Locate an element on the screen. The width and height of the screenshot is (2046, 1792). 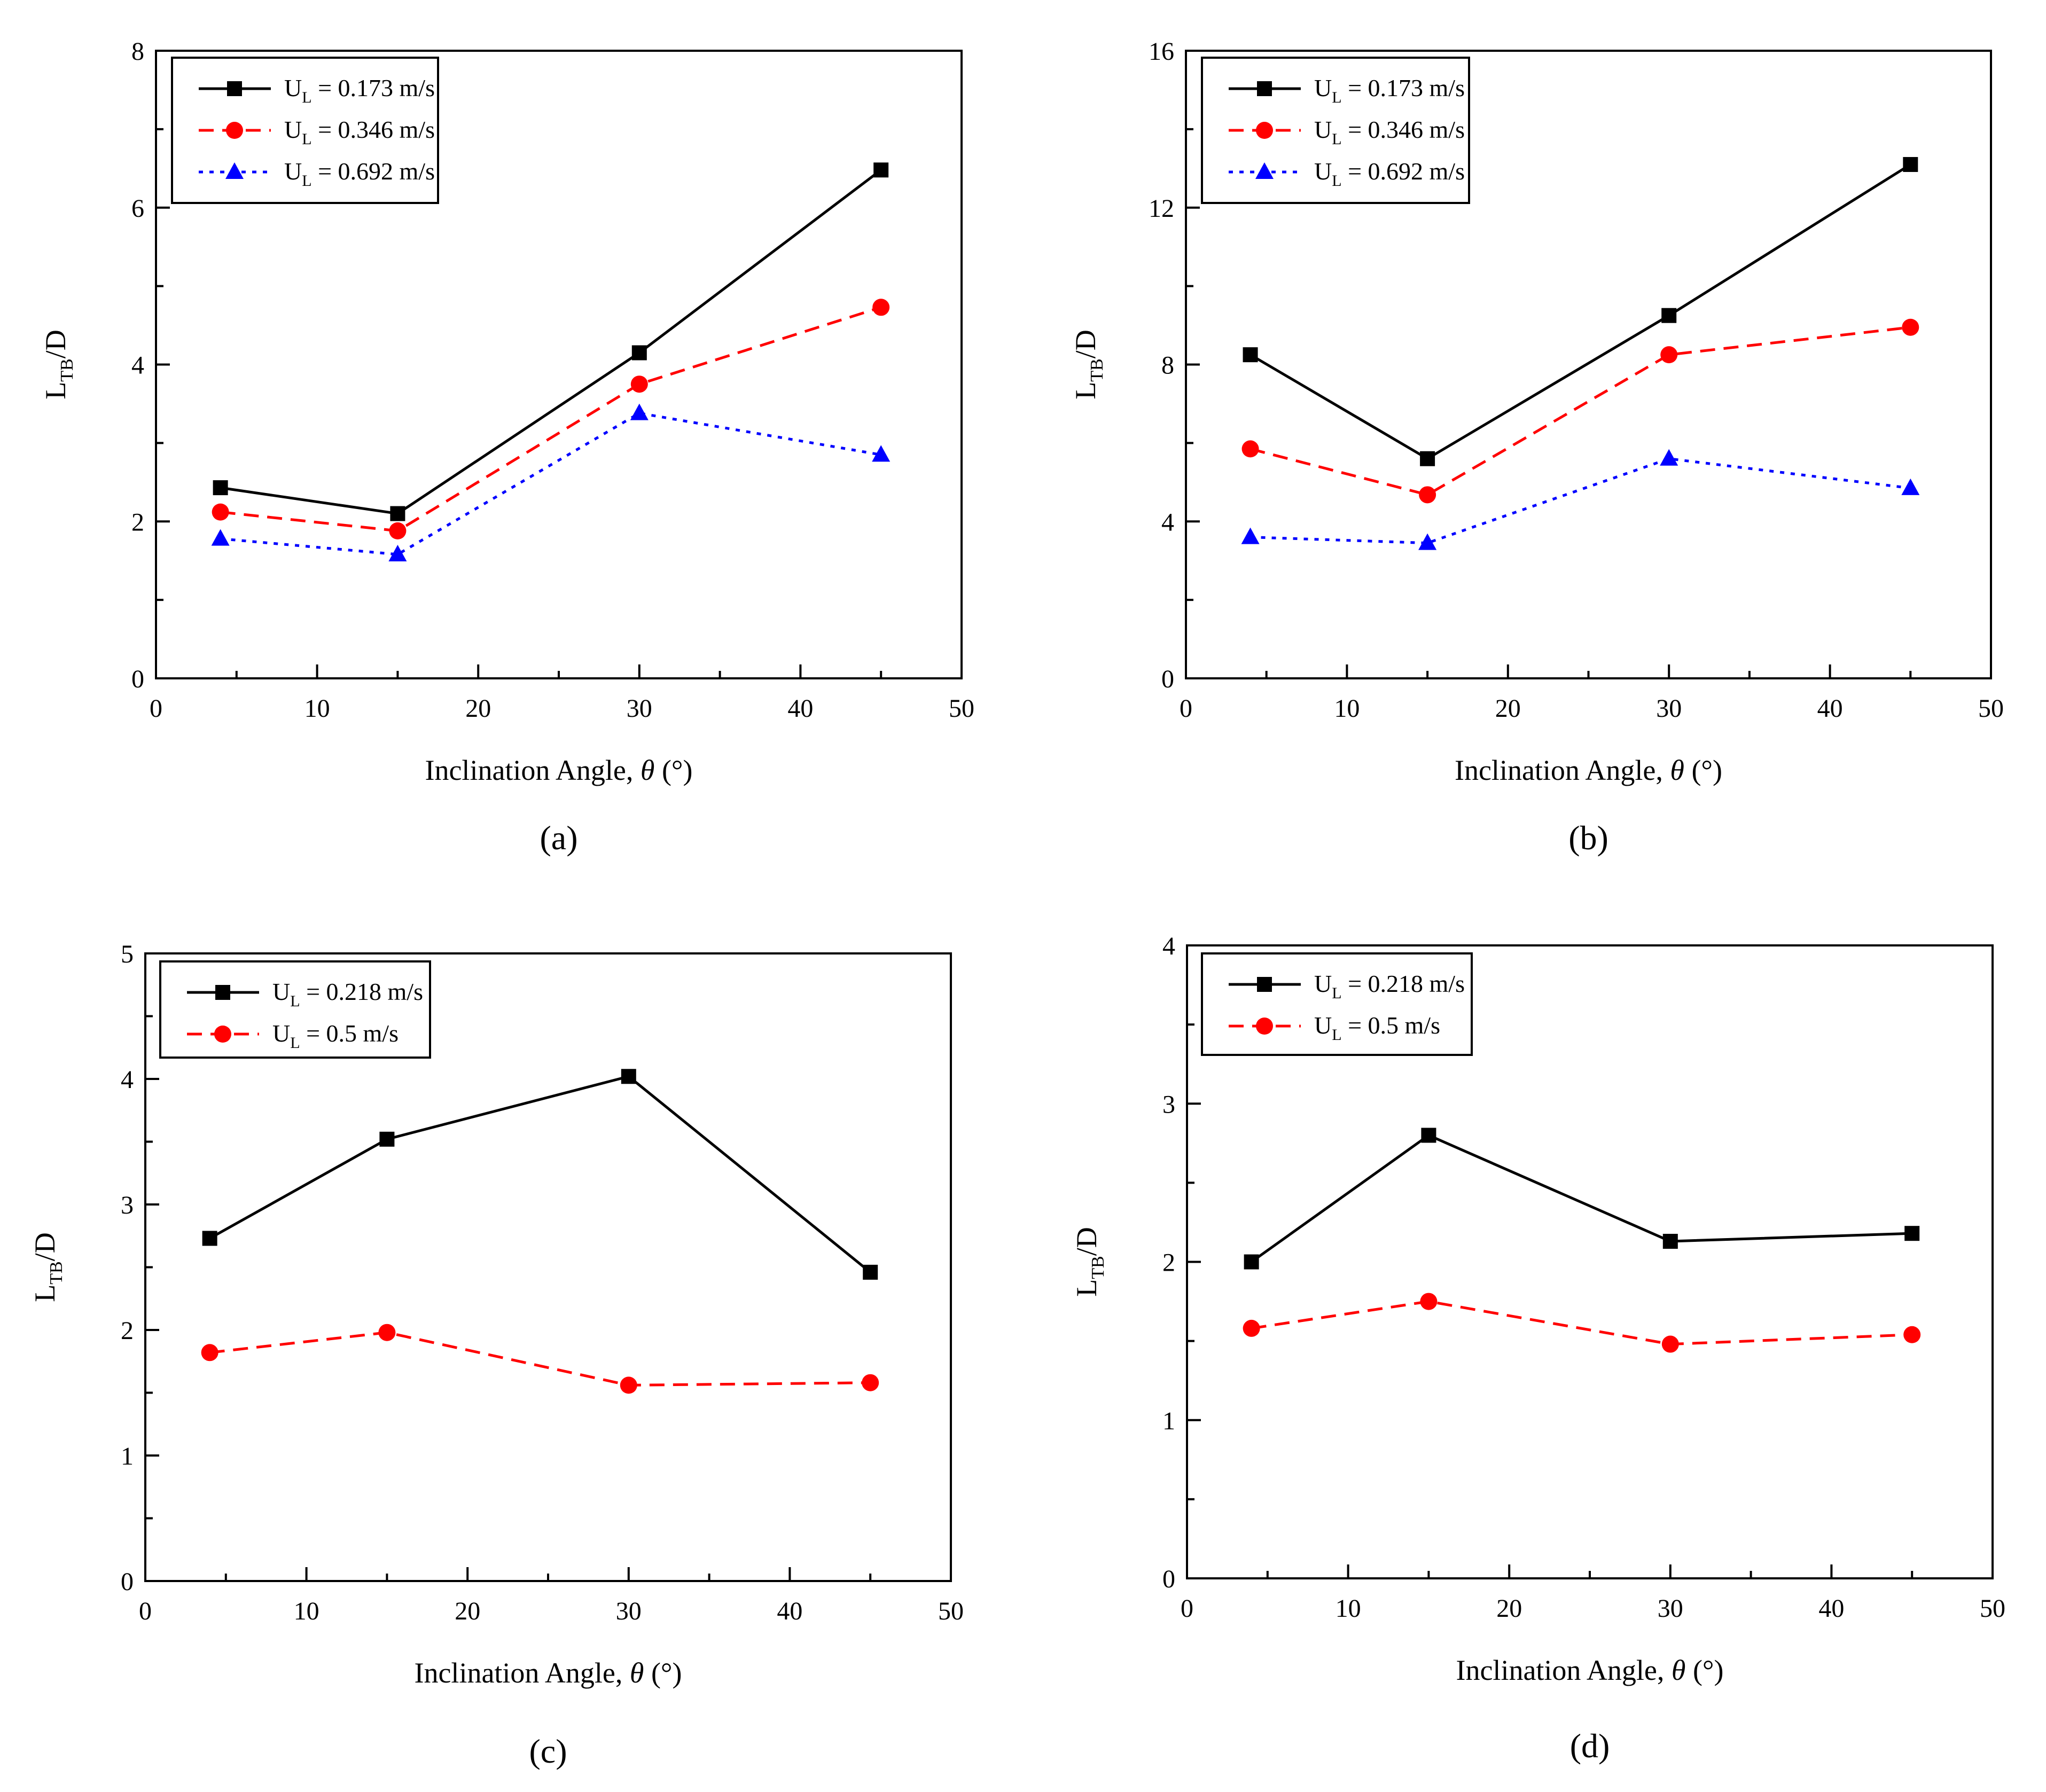
legend-label: UL = 0.218 m/s is located at coordinates (1389, 986).